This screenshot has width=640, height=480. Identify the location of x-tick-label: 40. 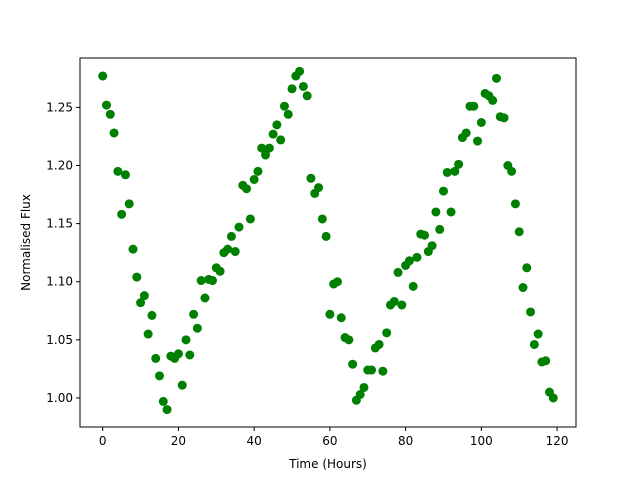
(254, 441).